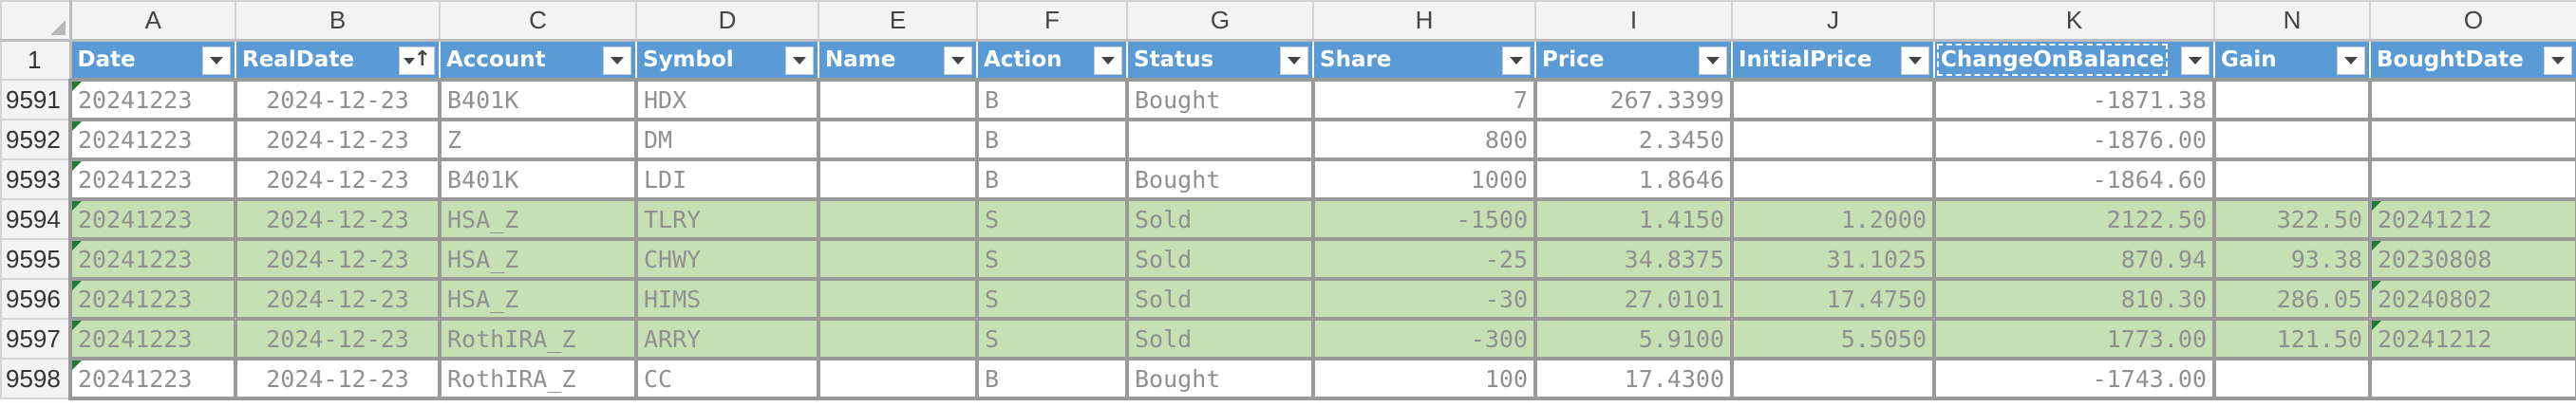 The image size is (2576, 407). Describe the element at coordinates (898, 21) in the screenshot. I see `column-header-e: E` at that location.